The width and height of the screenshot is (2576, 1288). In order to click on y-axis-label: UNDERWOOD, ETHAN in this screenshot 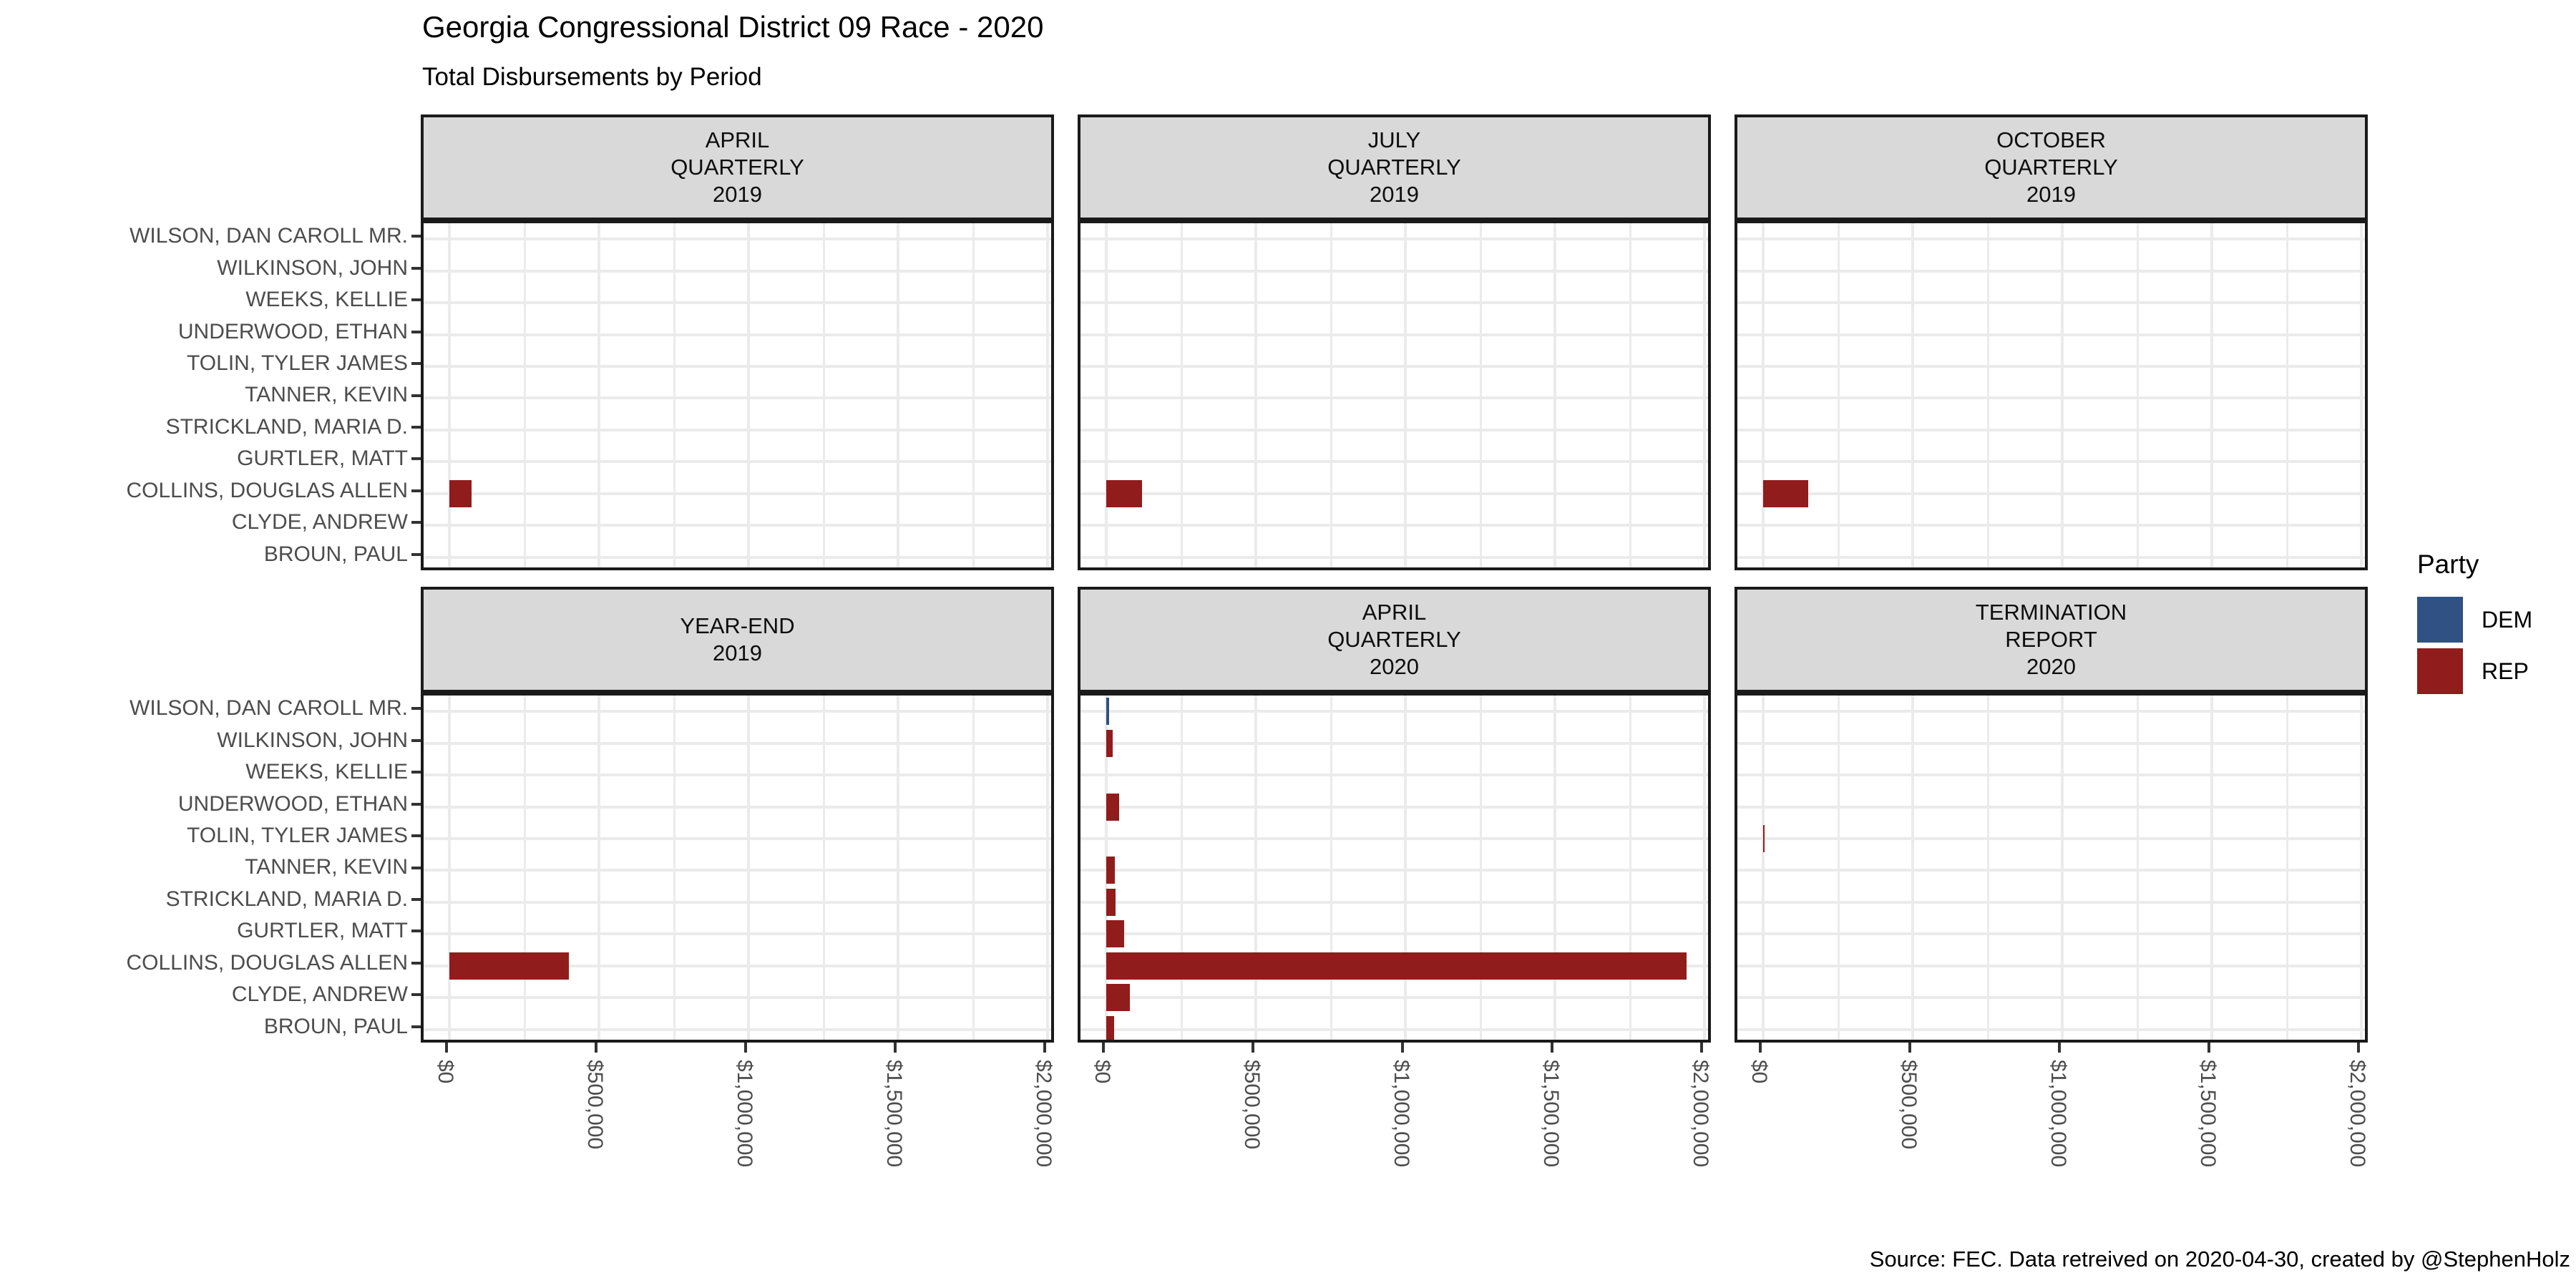, I will do `click(292, 331)`.